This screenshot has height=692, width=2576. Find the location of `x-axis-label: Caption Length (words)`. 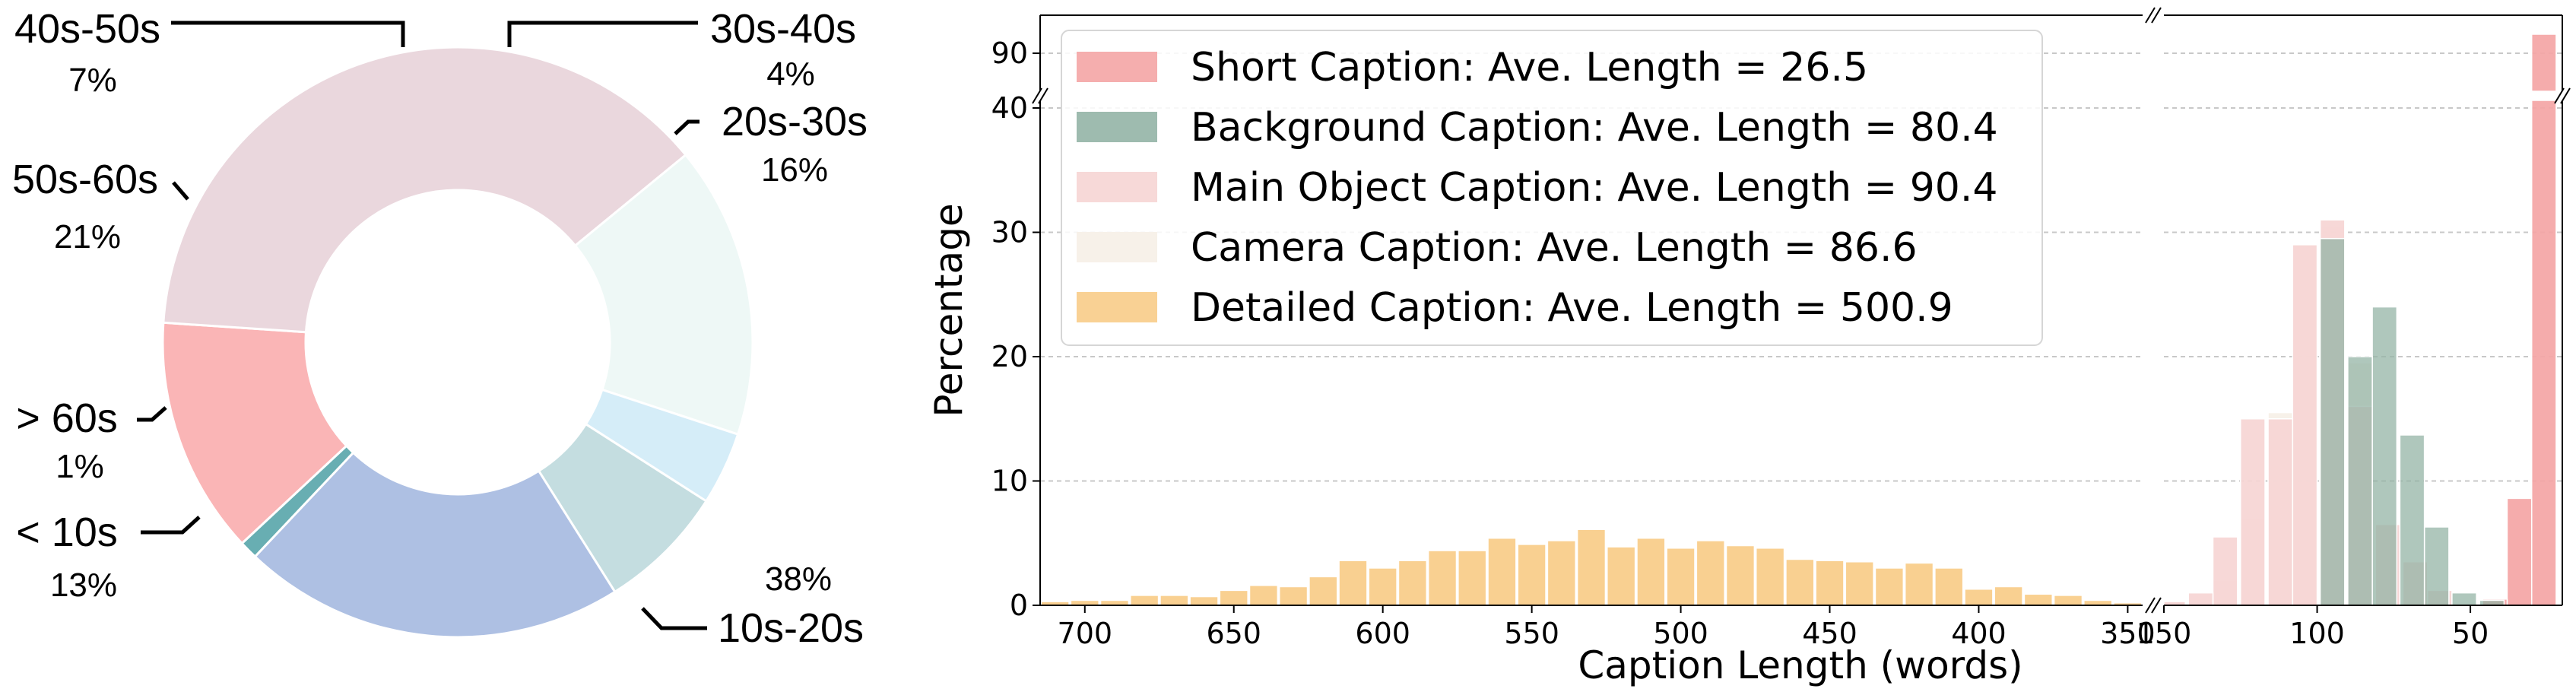

x-axis-label: Caption Length (words) is located at coordinates (1800, 665).